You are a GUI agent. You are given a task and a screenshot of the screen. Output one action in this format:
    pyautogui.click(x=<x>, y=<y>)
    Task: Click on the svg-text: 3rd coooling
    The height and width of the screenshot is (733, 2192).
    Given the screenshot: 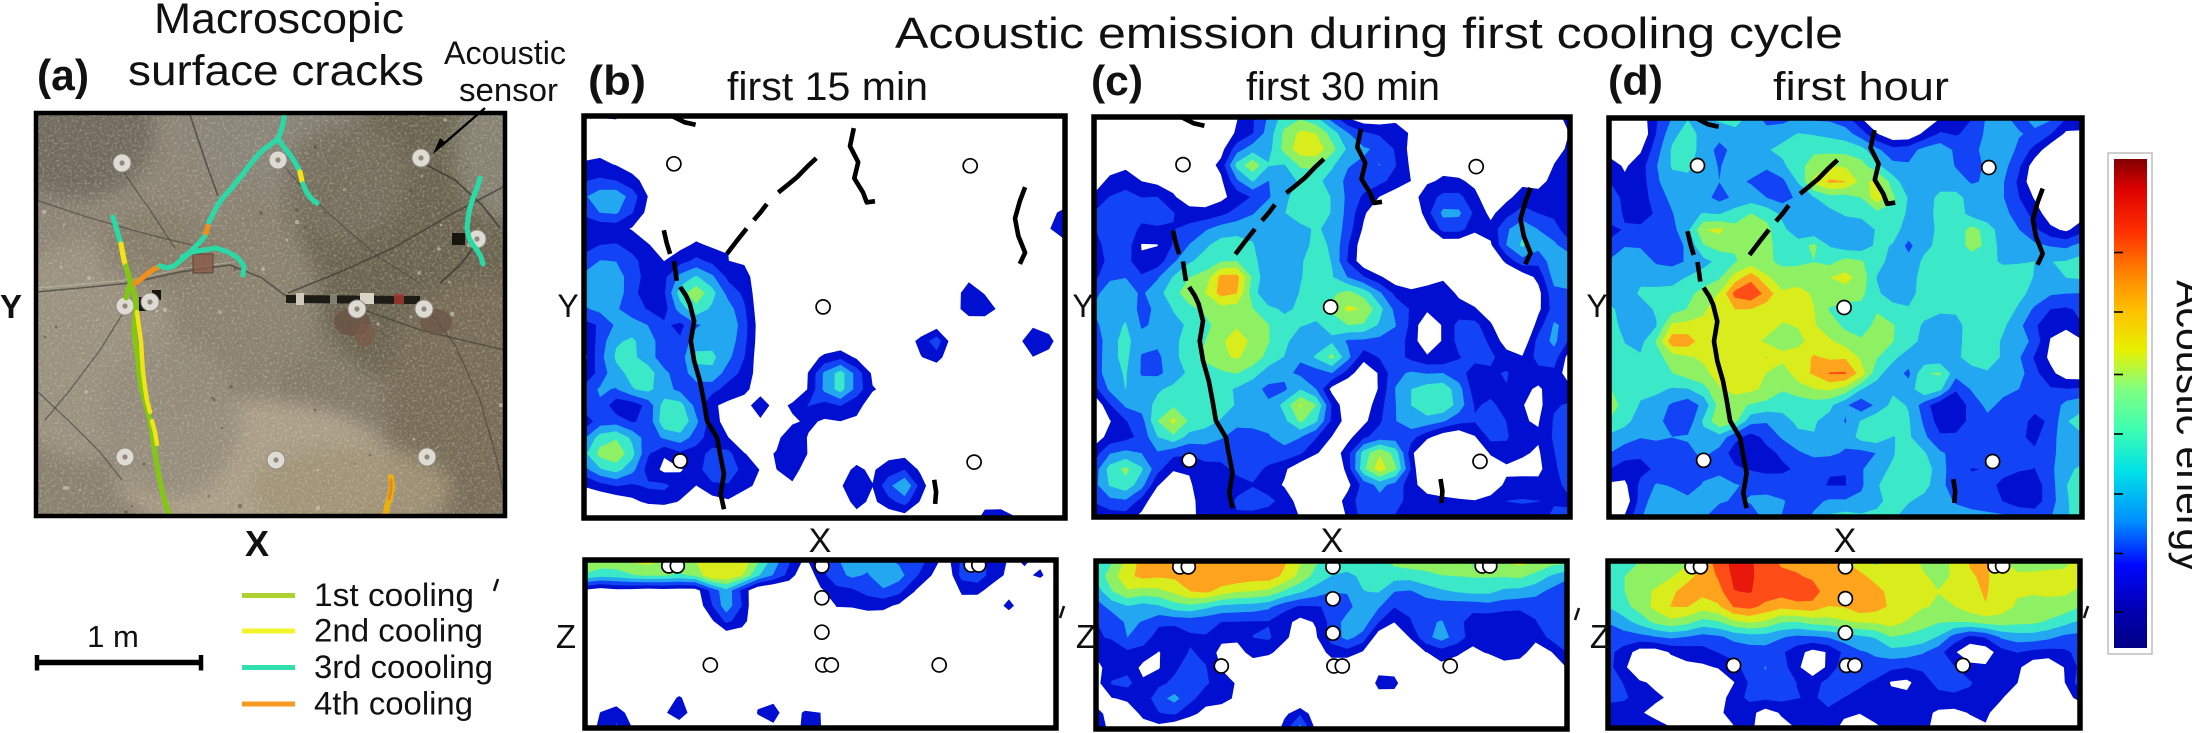 What is the action you would take?
    pyautogui.click(x=403, y=667)
    